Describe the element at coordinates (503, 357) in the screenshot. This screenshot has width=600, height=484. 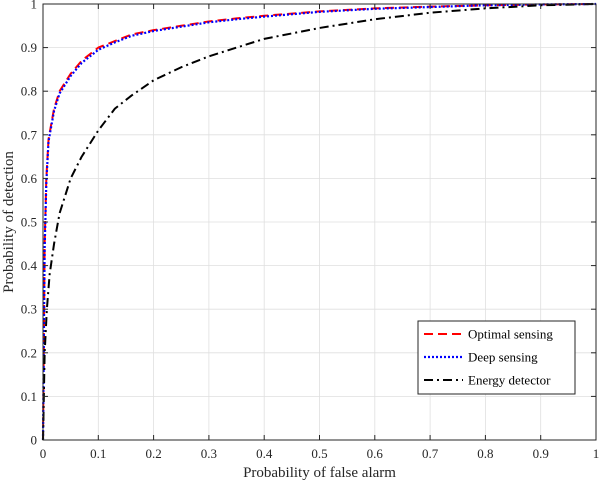
I see `legend-label-deep-sensing: Deep sensing` at that location.